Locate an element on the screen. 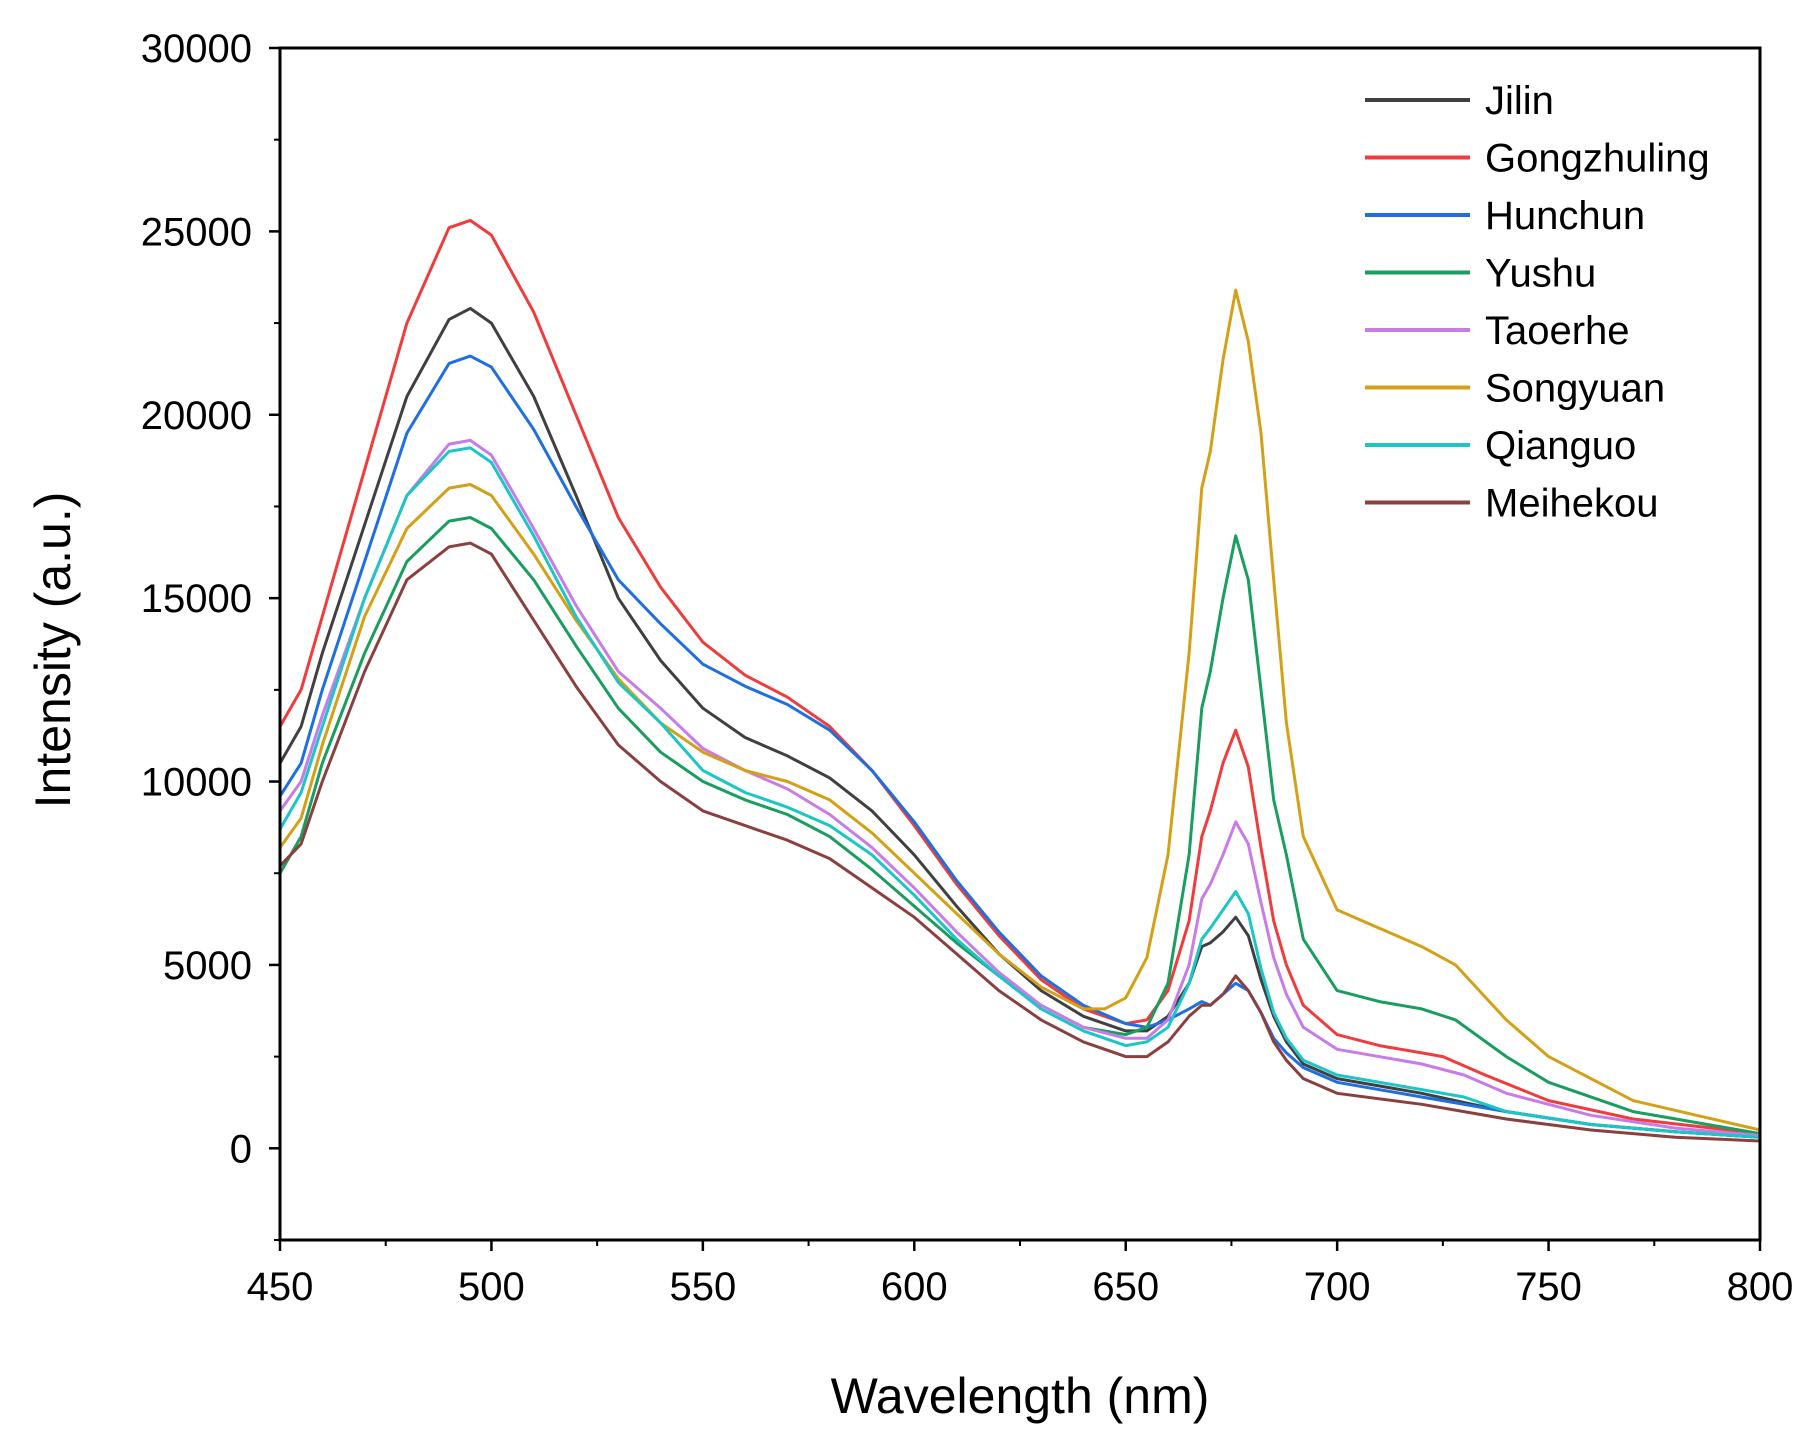  legend-label-gongzhuling: Gongzhuling is located at coordinates (1597, 159).